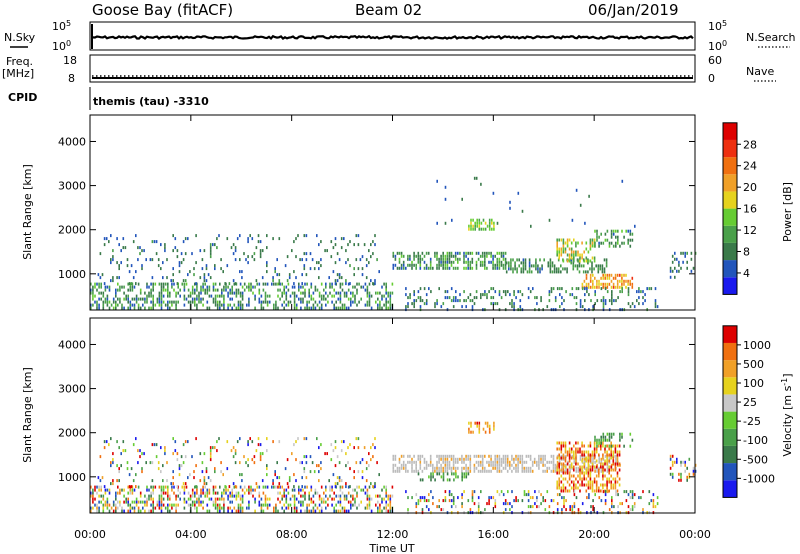 Image resolution: width=800 pixels, height=554 pixels. I want to click on colorbar-segment, so click(730, 369).